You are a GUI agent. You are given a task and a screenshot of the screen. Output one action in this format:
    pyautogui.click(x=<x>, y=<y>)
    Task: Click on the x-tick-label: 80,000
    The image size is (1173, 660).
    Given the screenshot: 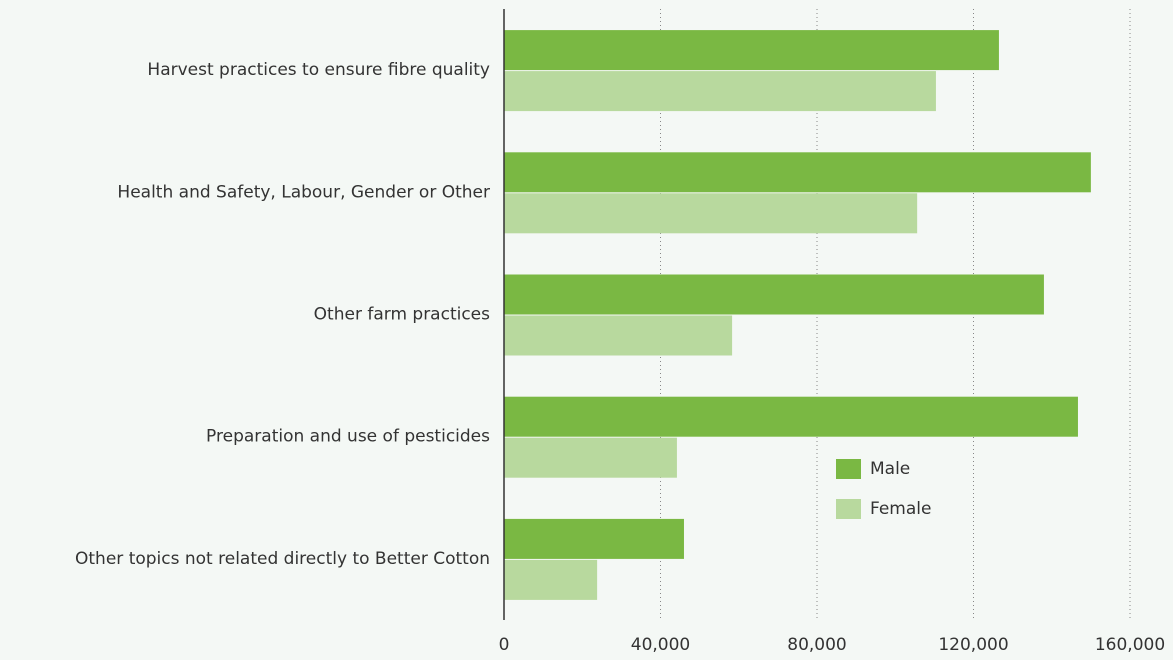 What is the action you would take?
    pyautogui.click(x=816, y=645)
    